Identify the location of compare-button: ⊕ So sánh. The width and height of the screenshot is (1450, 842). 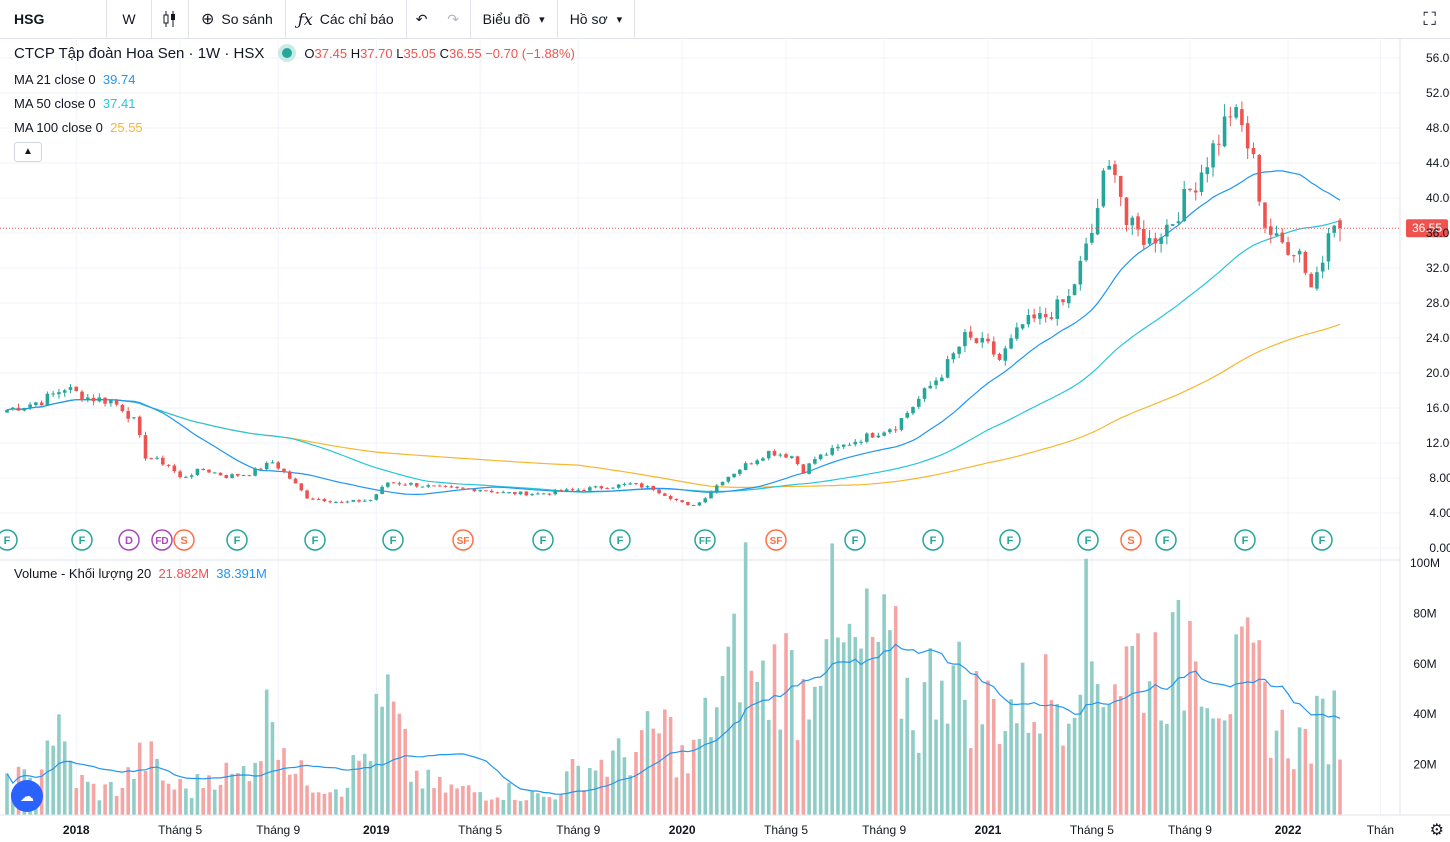
(237, 19).